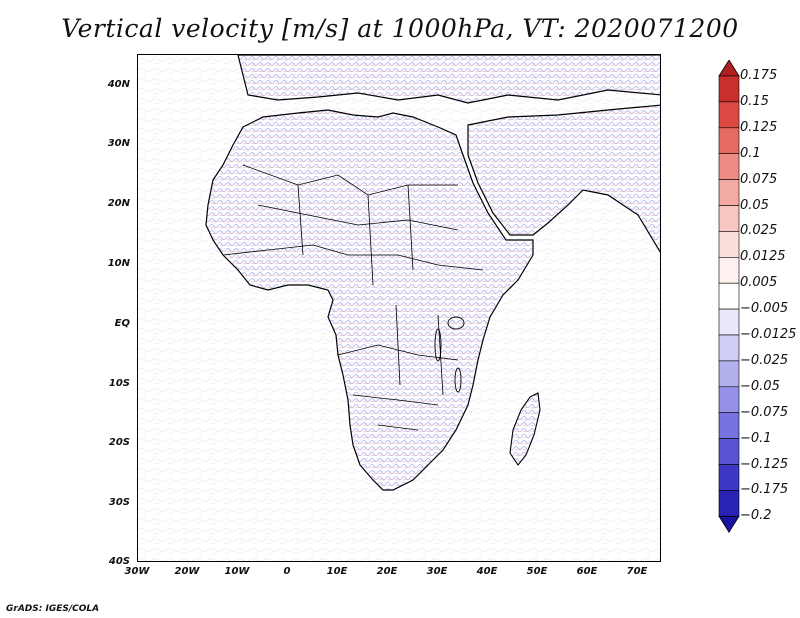 The width and height of the screenshot is (800, 618). Describe the element at coordinates (754, 101) in the screenshot. I see `colorbar-label: 0.15` at that location.